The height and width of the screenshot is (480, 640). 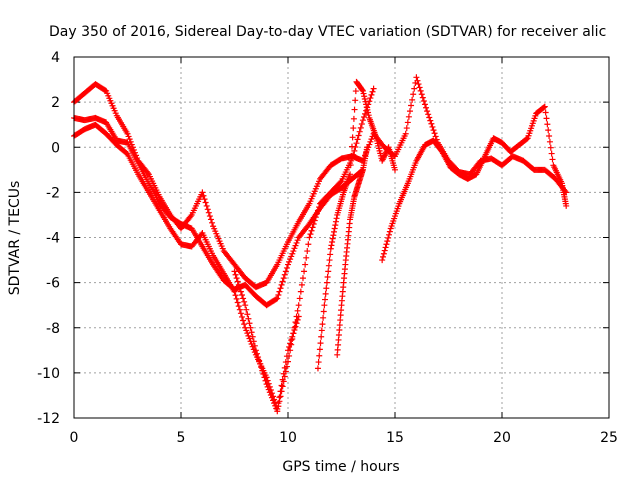 What do you see at coordinates (55, 148) in the screenshot?
I see `y-tick-label: 0` at bounding box center [55, 148].